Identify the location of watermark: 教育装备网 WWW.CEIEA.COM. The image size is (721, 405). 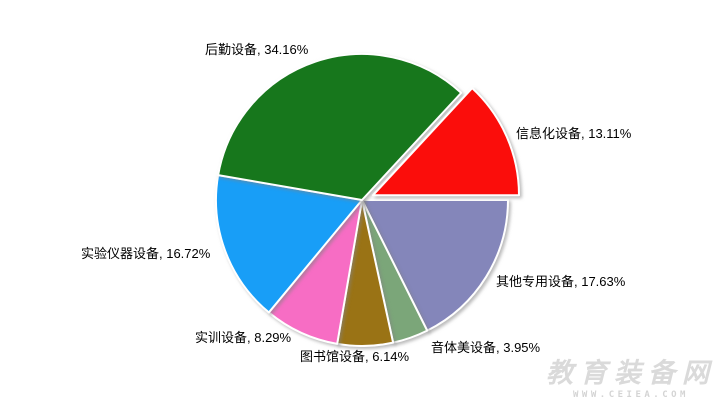
(631, 379).